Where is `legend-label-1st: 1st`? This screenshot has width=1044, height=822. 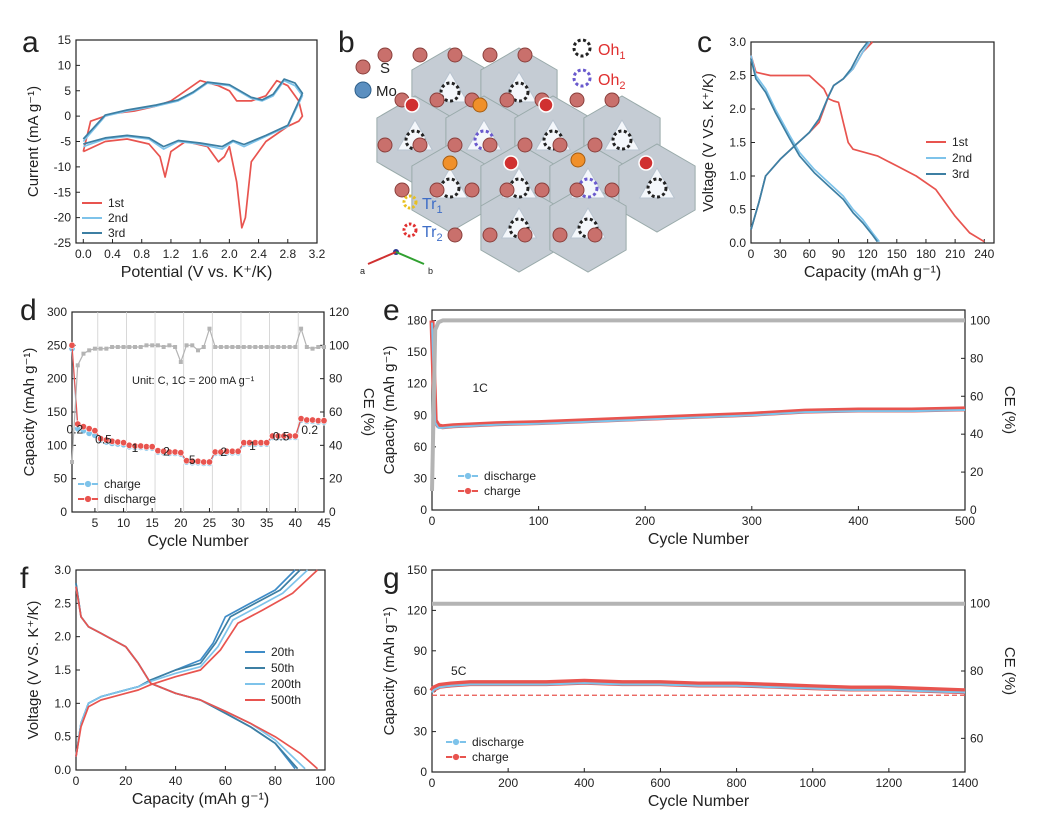 legend-label-1st: 1st is located at coordinates (116, 203).